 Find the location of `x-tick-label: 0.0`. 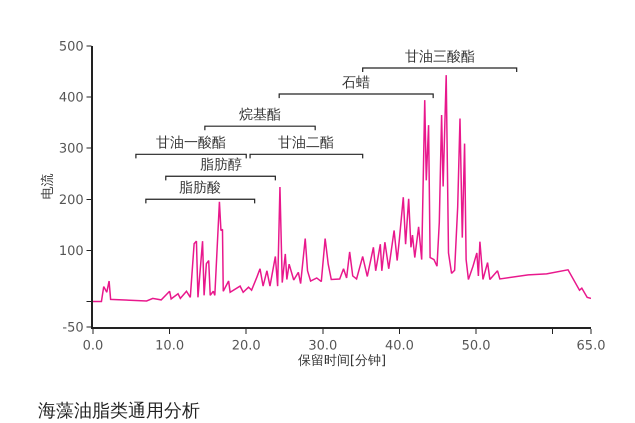

x-tick-label: 0.0 is located at coordinates (93, 346).